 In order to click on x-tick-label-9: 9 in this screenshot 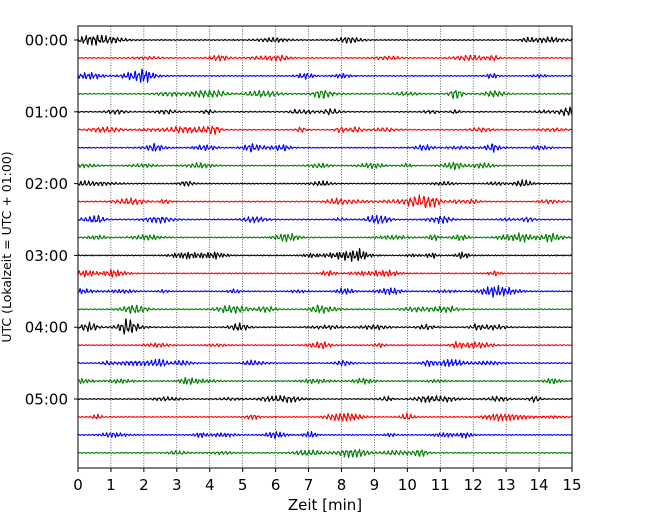, I will do `click(375, 485)`.